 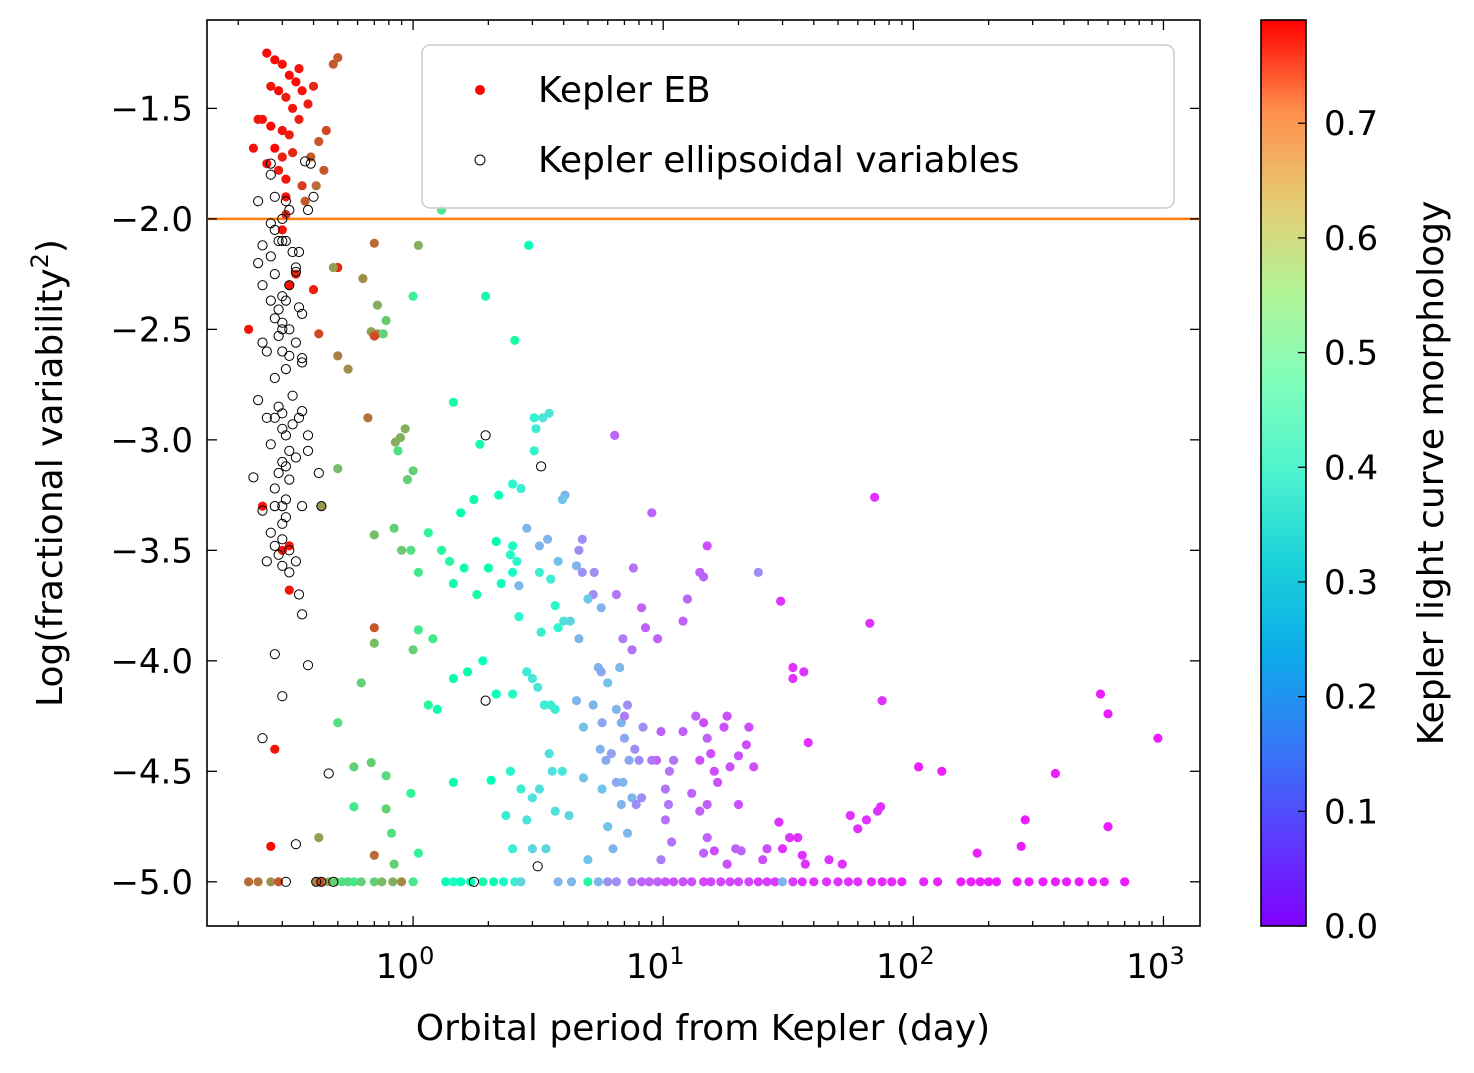 I want to click on x-axis-label: Orbital period from Kepler (day), so click(x=703, y=1028).